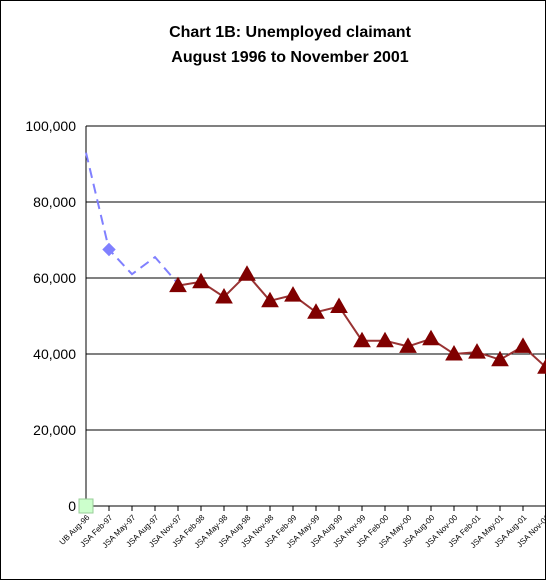  Describe the element at coordinates (72, 506) in the screenshot. I see `y-tick-label: 0` at that location.